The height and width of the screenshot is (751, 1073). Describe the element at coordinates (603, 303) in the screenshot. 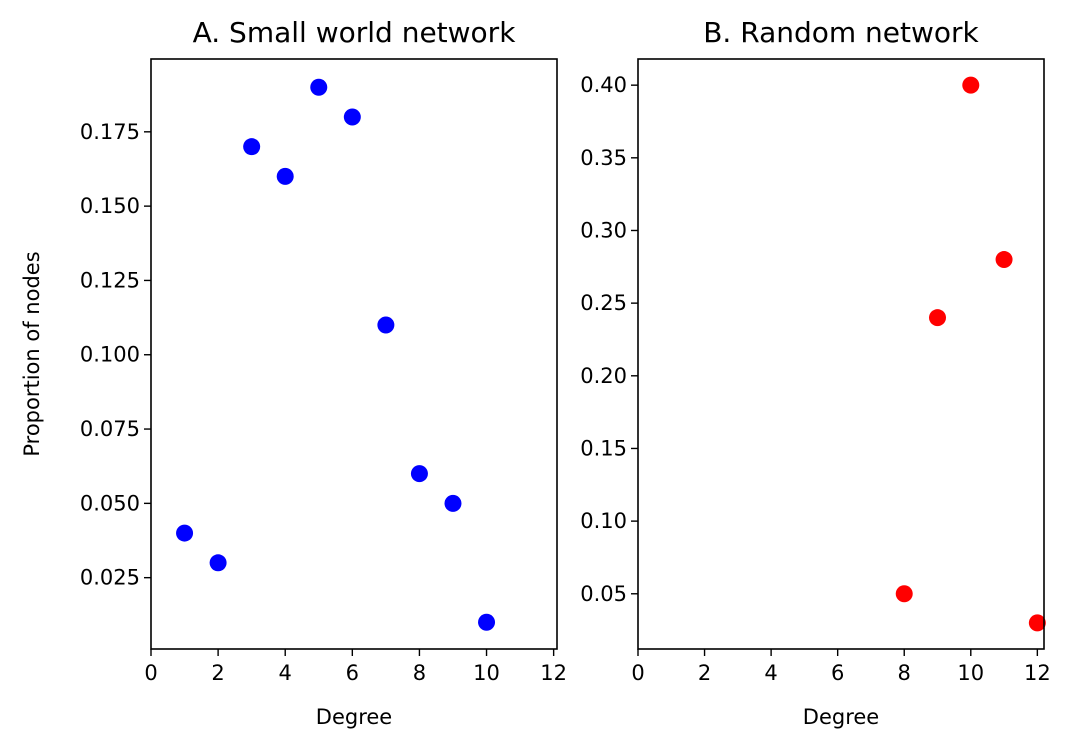

I see `panel-b-y-tick-label: 0.25` at that location.